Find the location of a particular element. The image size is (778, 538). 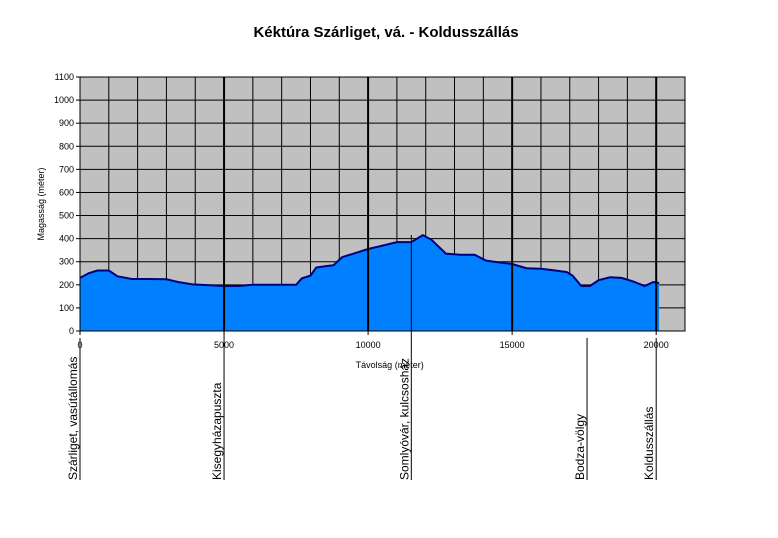

x-tick-label: 15000 is located at coordinates (512, 345).